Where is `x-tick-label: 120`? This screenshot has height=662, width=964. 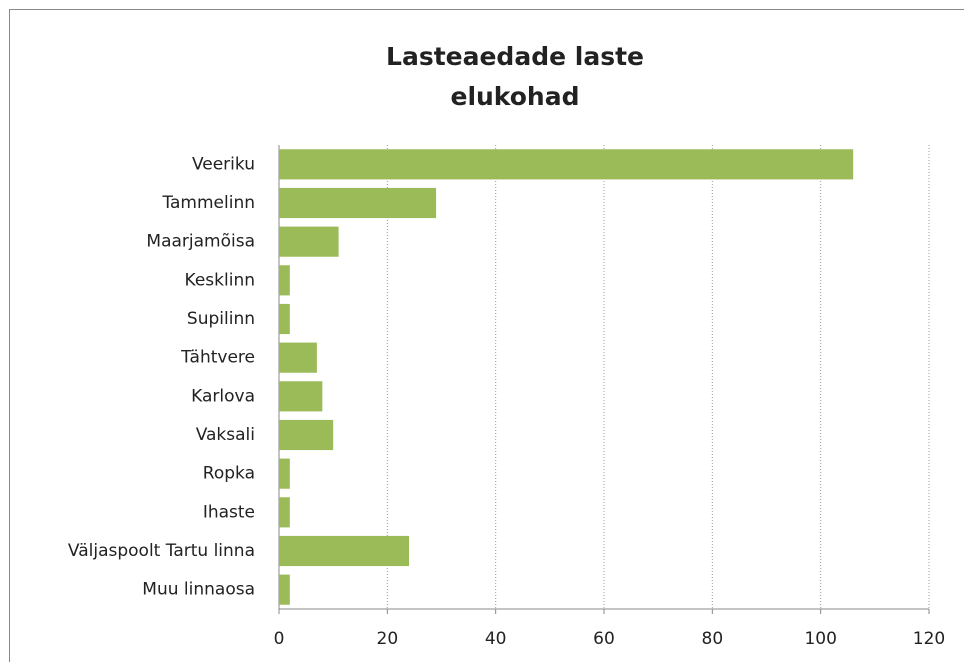
x-tick-label: 120 is located at coordinates (929, 639).